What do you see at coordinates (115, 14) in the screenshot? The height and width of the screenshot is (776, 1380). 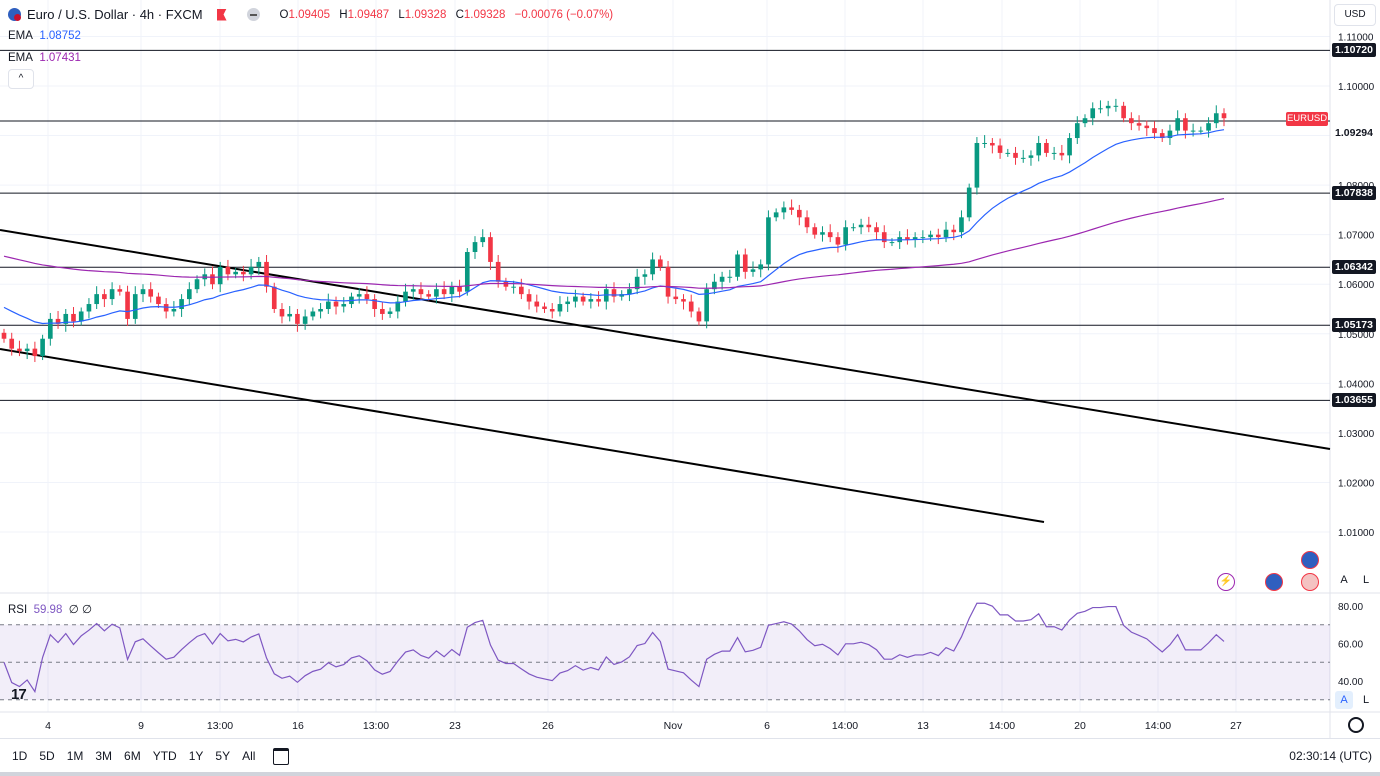 I see `symbol-title: Euro / U.S. Dollar · 4h · FXCM` at bounding box center [115, 14].